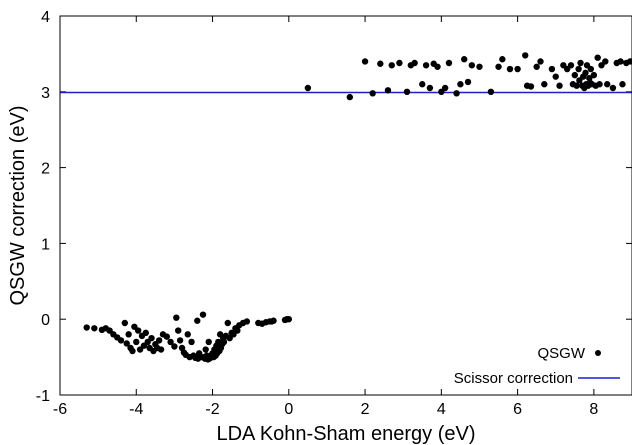 Image resolution: width=632 pixels, height=445 pixels. Describe the element at coordinates (598, 353) in the screenshot. I see `legend-marker-qsgw` at that location.